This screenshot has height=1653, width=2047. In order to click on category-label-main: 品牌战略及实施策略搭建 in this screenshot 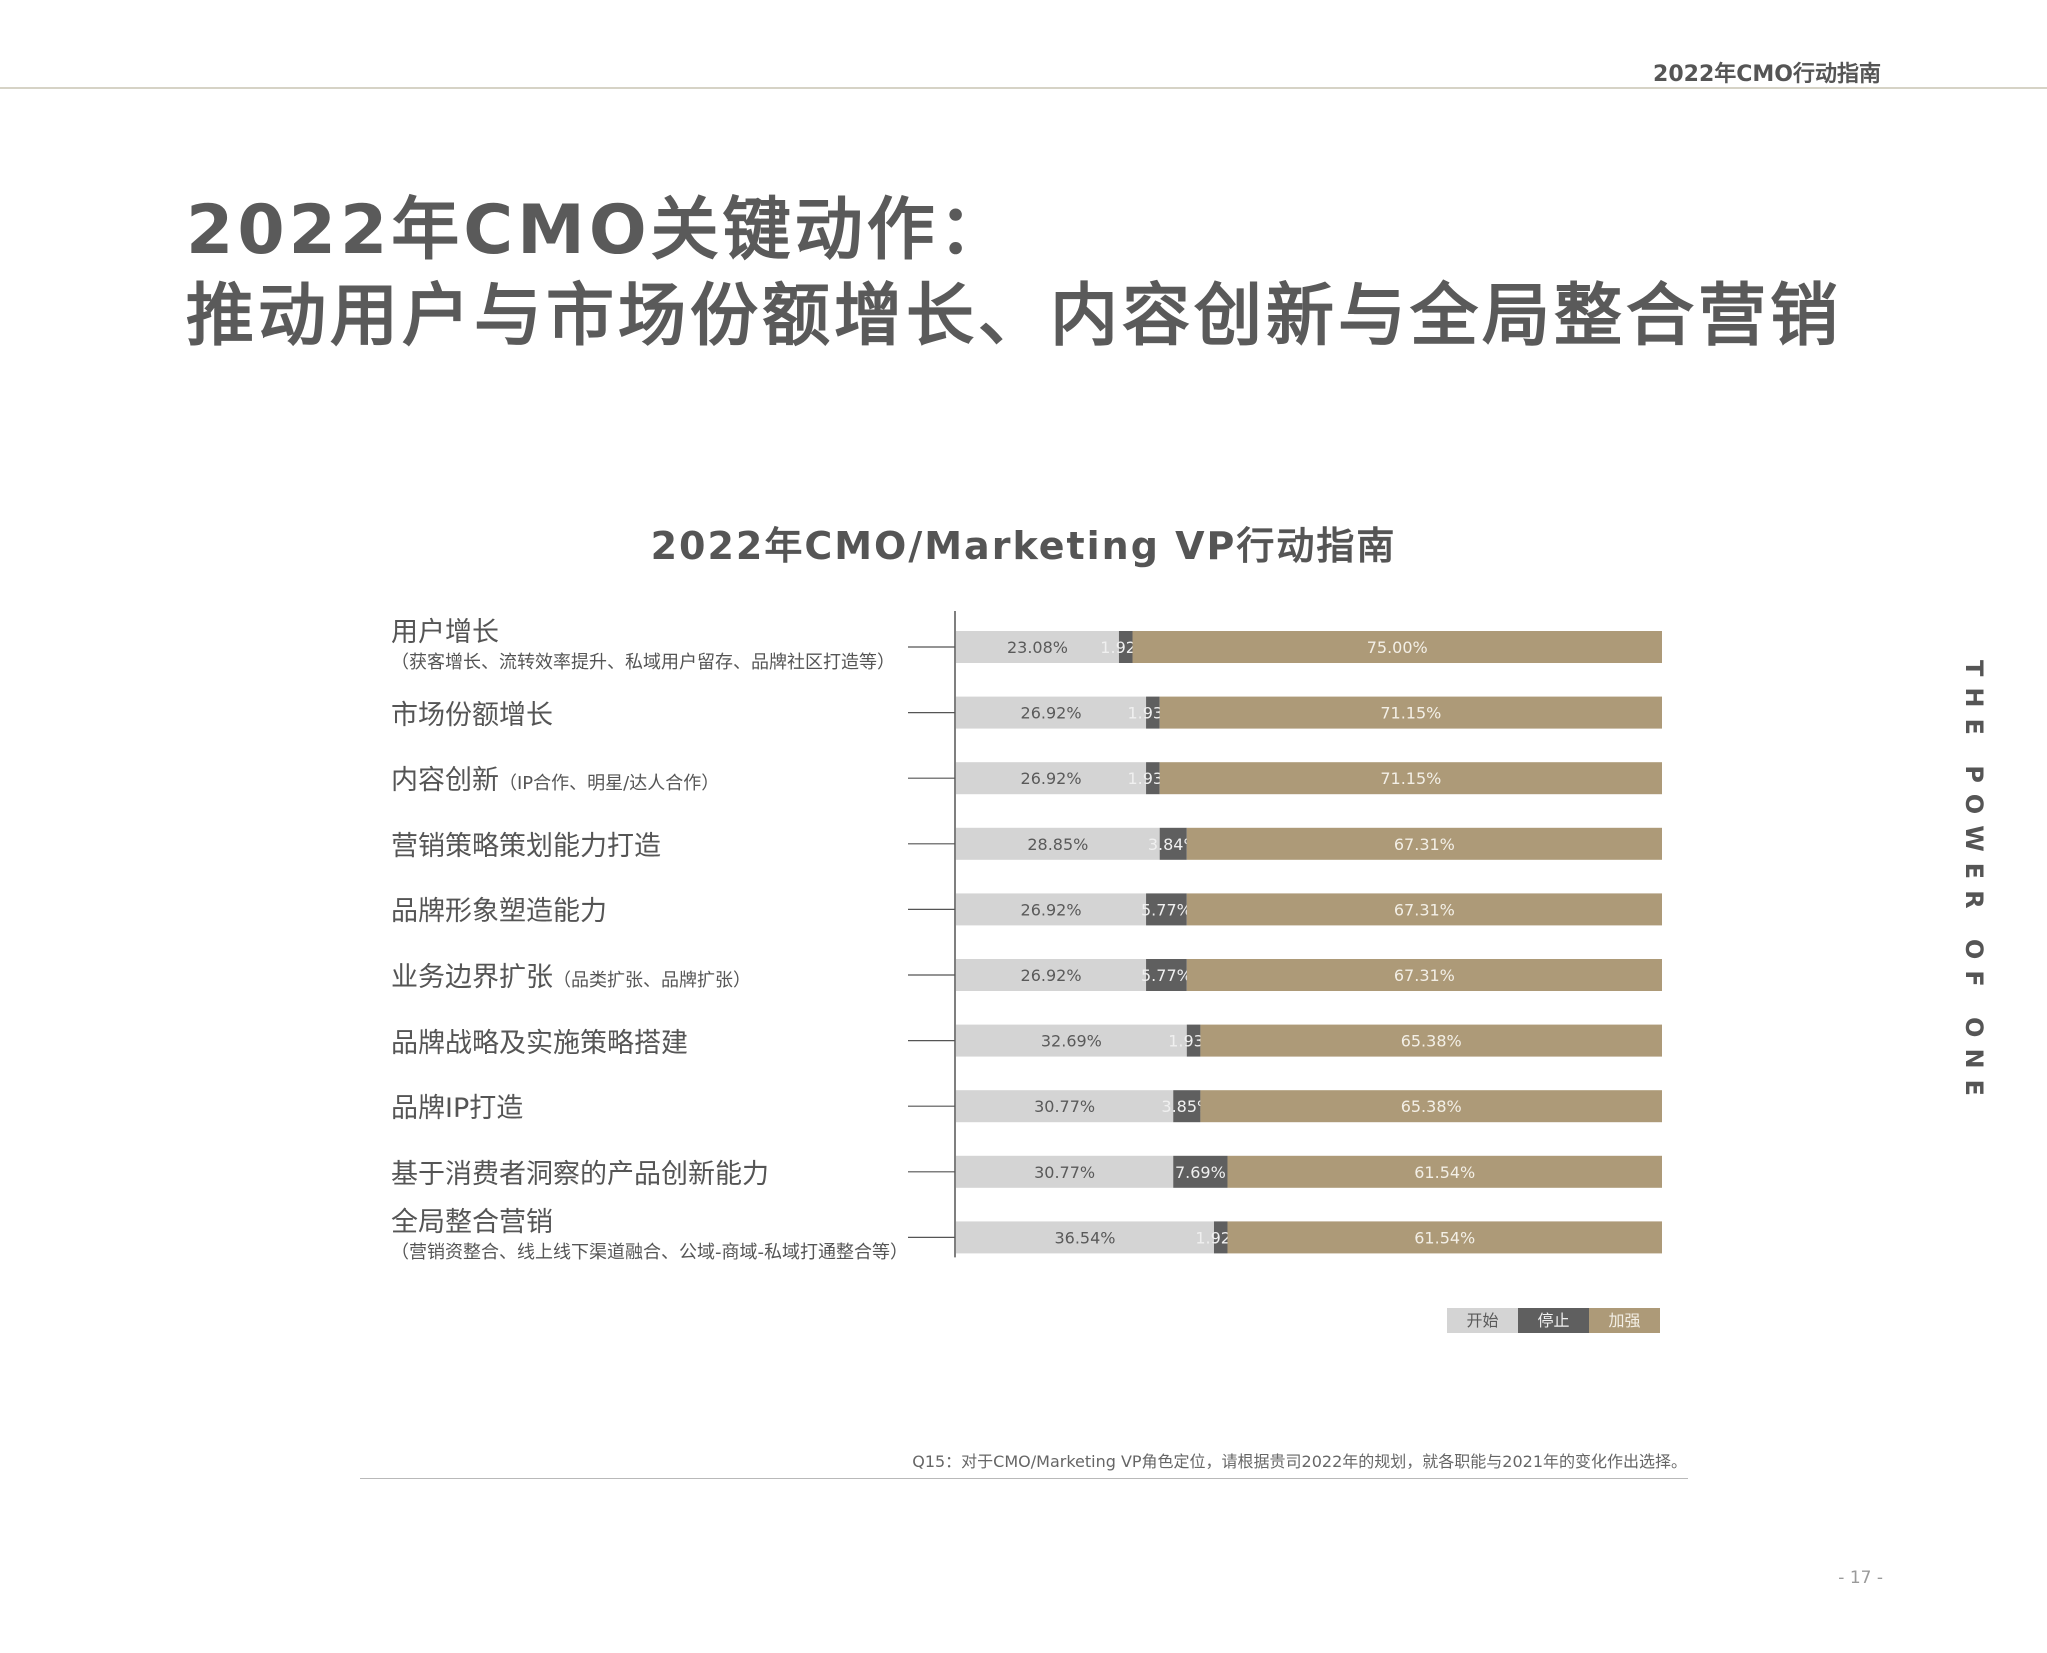, I will do `click(539, 1043)`.